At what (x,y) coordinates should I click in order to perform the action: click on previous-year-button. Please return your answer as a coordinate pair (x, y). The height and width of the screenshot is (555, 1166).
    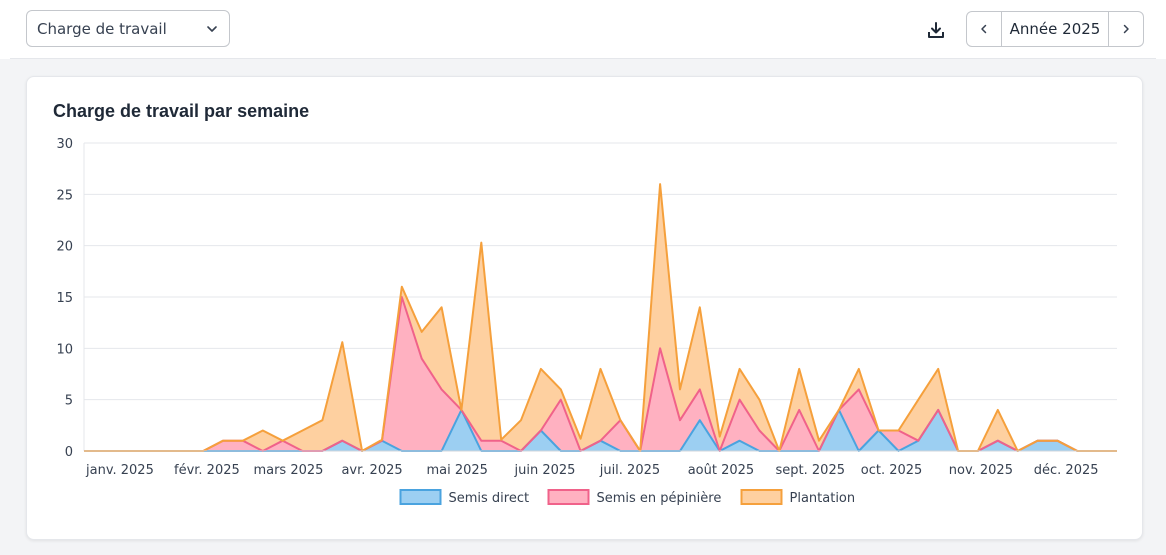
    Looking at the image, I should click on (984, 29).